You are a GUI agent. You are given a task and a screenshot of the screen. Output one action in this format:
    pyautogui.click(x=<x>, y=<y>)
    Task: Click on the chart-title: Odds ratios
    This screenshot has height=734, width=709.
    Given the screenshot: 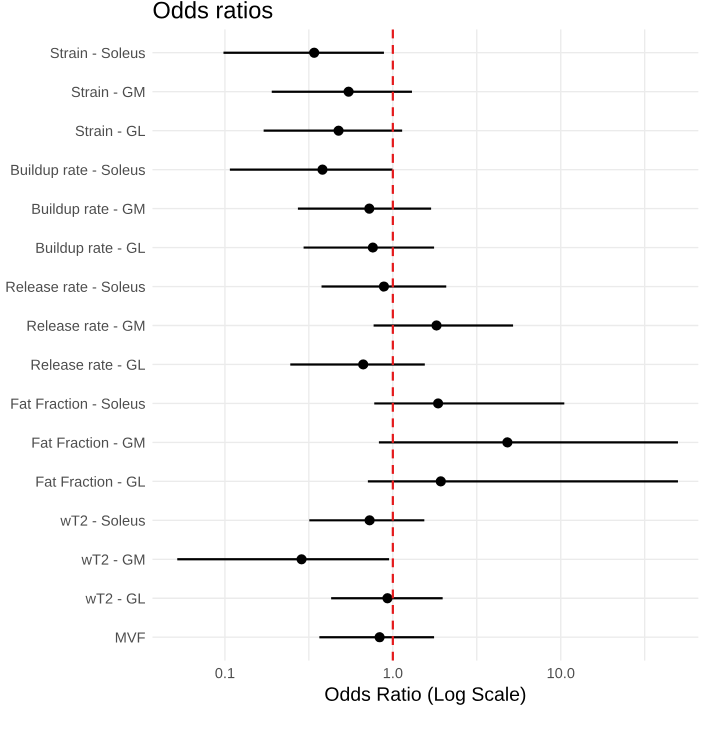 What is the action you would take?
    pyautogui.click(x=213, y=9)
    